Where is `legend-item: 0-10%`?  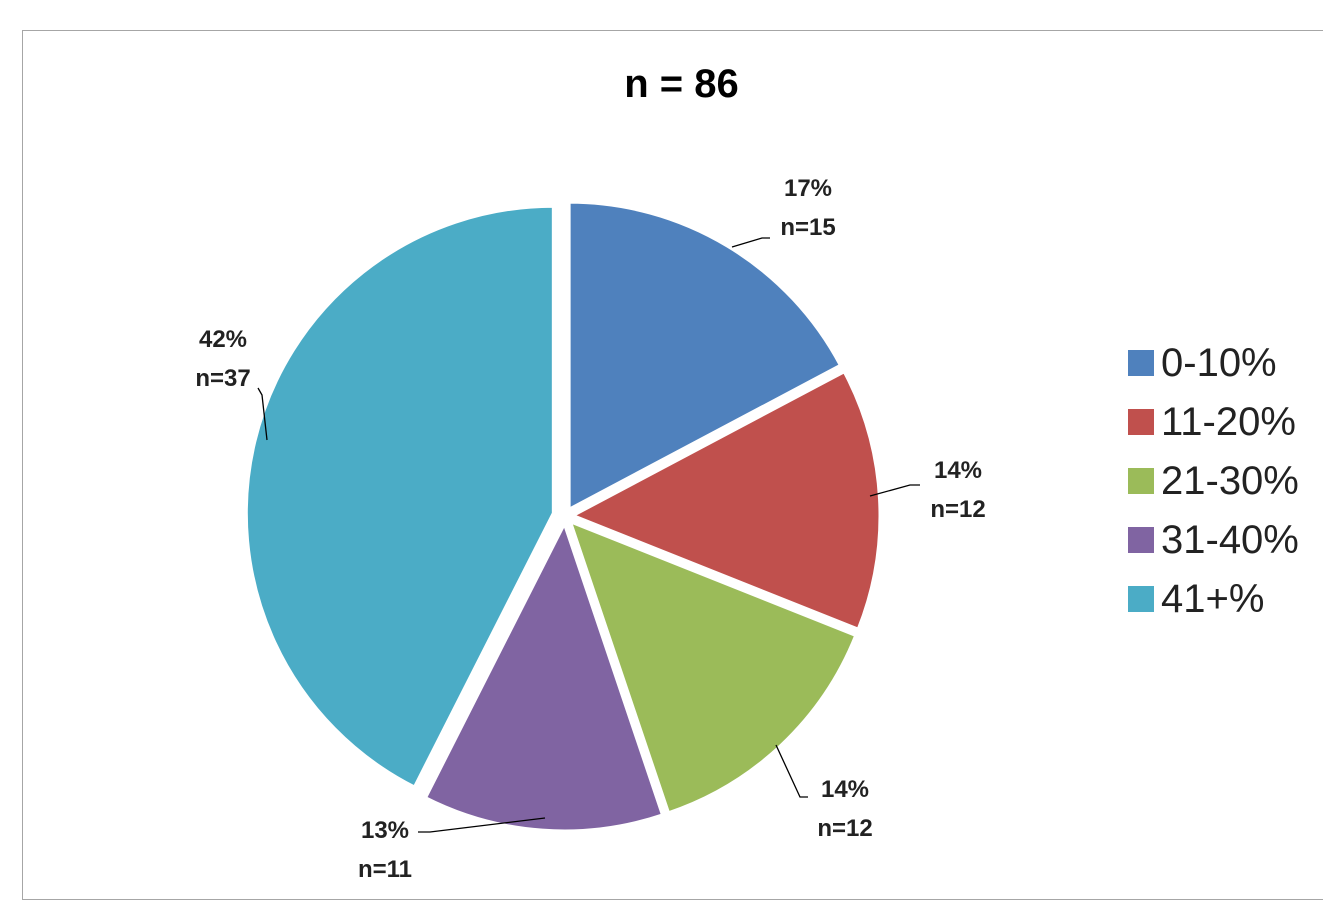
legend-item: 0-10% is located at coordinates (1213, 362).